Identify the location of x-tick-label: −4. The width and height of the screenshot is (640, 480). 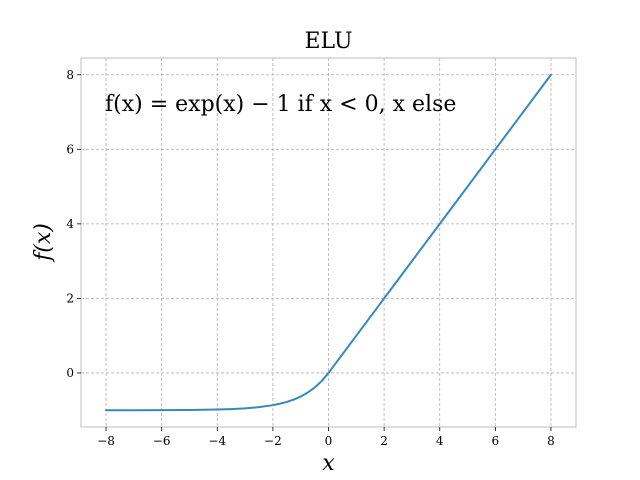
(217, 441).